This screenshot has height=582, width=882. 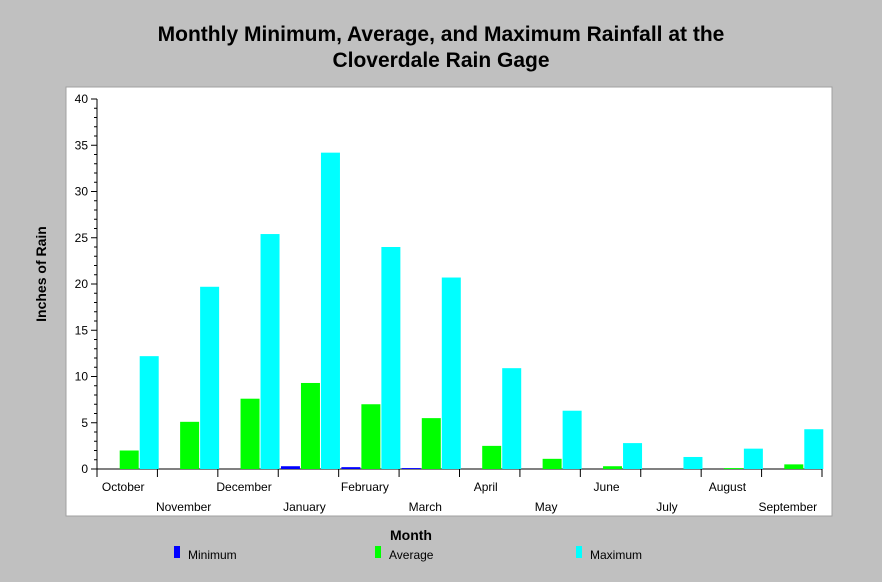 I want to click on y-tick-label: 20, so click(x=82, y=284).